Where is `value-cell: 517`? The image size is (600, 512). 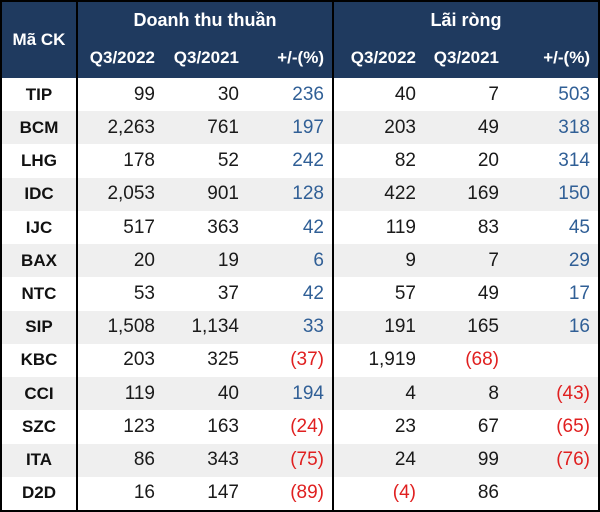 value-cell: 517 is located at coordinates (139, 227).